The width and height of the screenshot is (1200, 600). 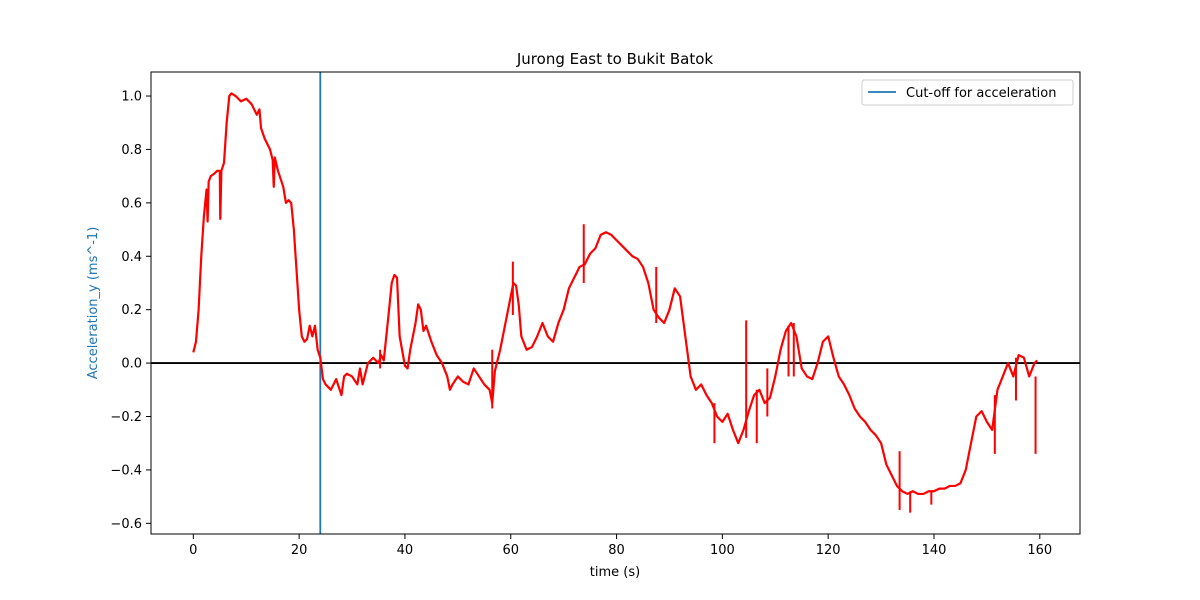 I want to click on y-tick-label: −0.2, so click(x=126, y=417).